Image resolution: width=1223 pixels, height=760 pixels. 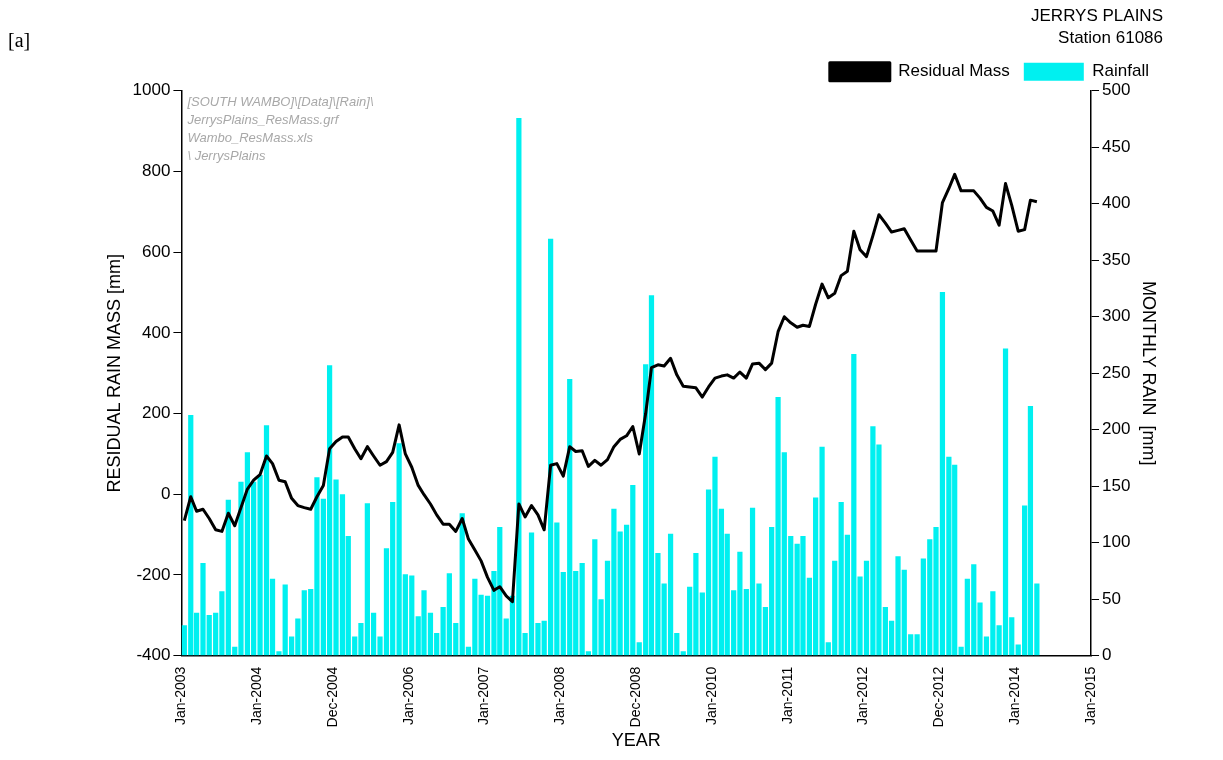 What do you see at coordinates (1116, 485) in the screenshot?
I see `y2-tick-label: 150` at bounding box center [1116, 485].